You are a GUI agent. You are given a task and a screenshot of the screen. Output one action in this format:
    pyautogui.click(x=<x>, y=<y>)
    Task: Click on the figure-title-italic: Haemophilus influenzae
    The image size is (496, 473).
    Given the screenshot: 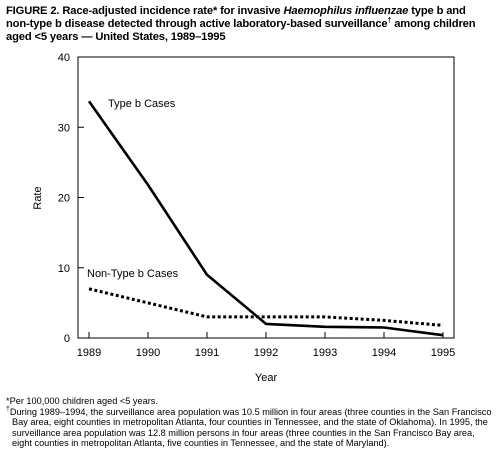 What is the action you would take?
    pyautogui.click(x=346, y=11)
    